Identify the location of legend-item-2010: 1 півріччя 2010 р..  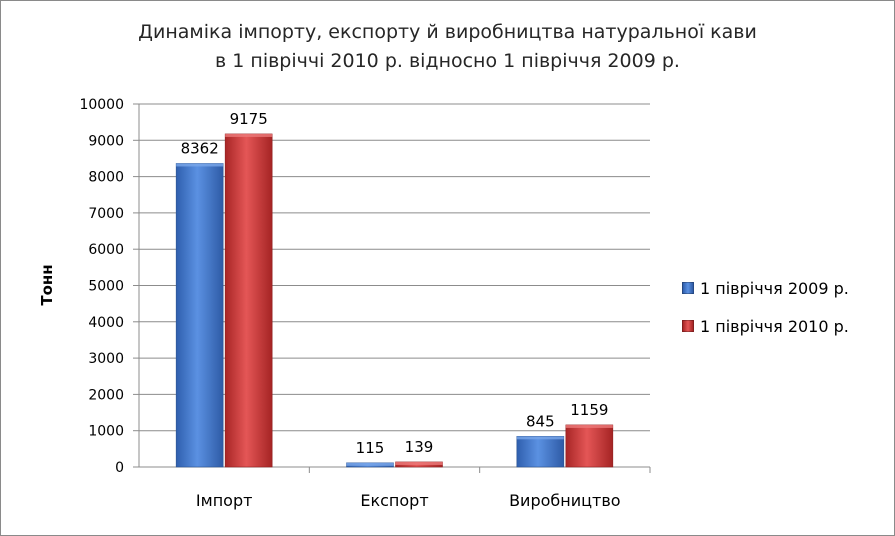
(765, 326).